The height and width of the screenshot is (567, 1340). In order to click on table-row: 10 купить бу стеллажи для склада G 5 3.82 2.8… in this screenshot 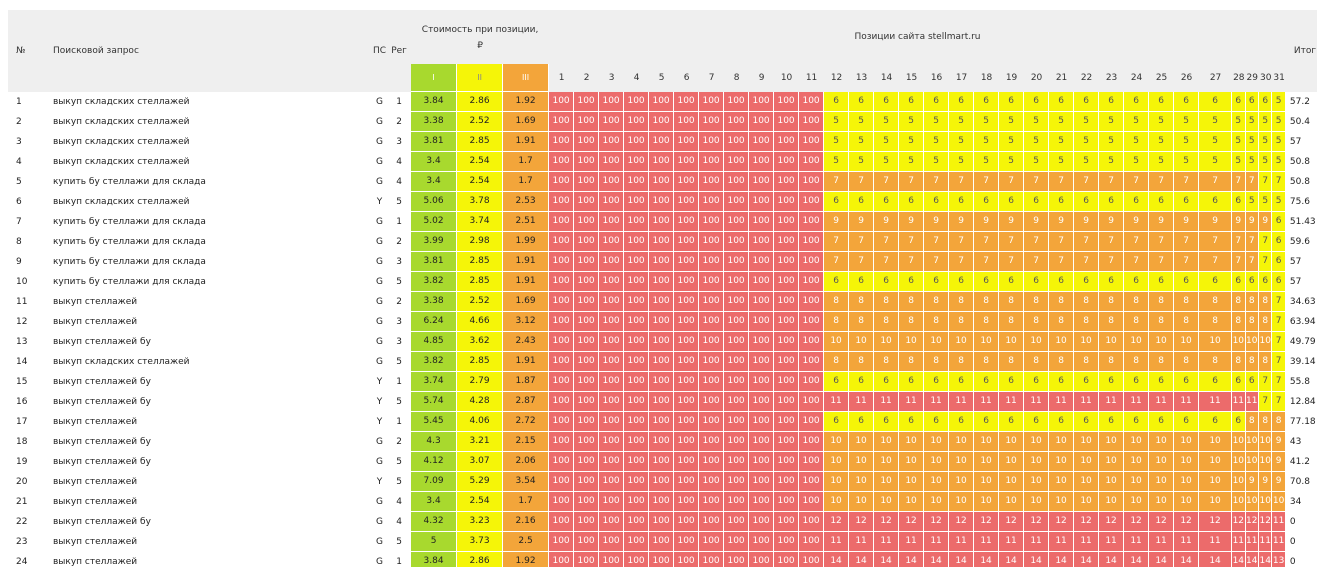, I will do `click(662, 282)`.